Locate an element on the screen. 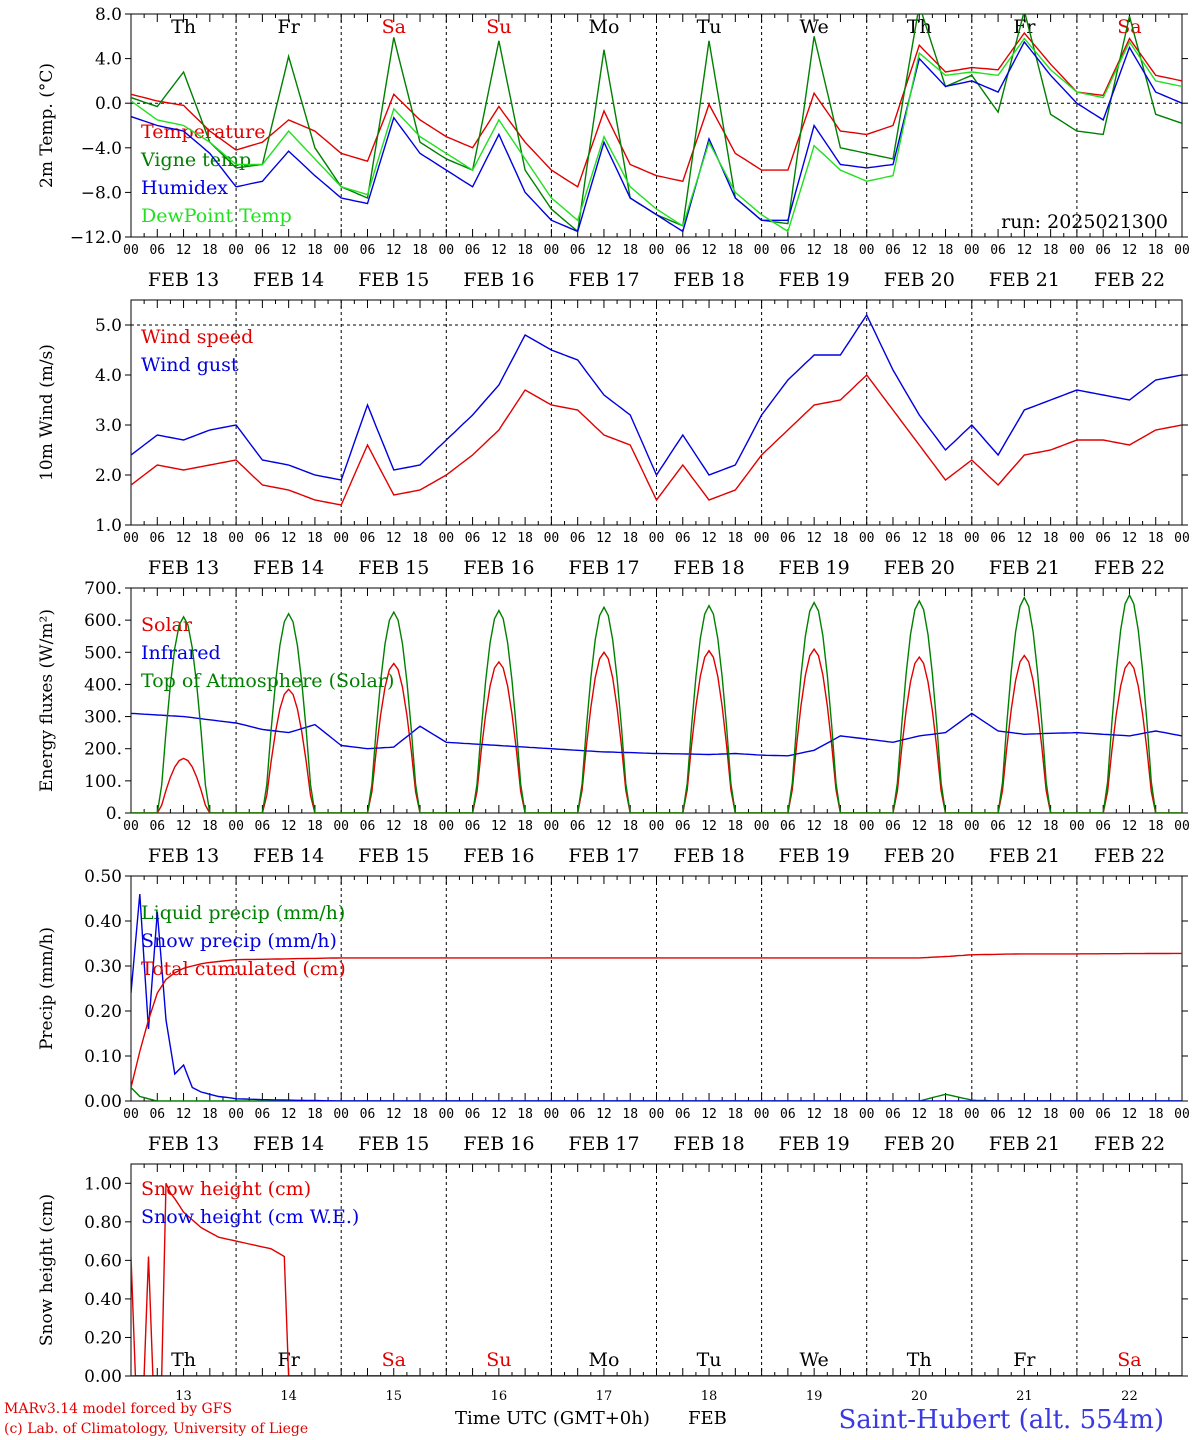  x-date-label: FEB 13 is located at coordinates (183, 568).